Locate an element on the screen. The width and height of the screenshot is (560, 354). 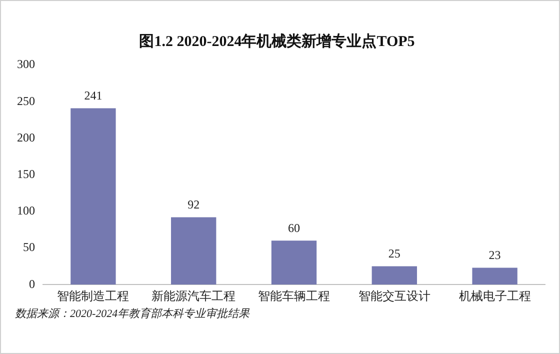
x-tick-label: 智能交互设计 is located at coordinates (394, 295).